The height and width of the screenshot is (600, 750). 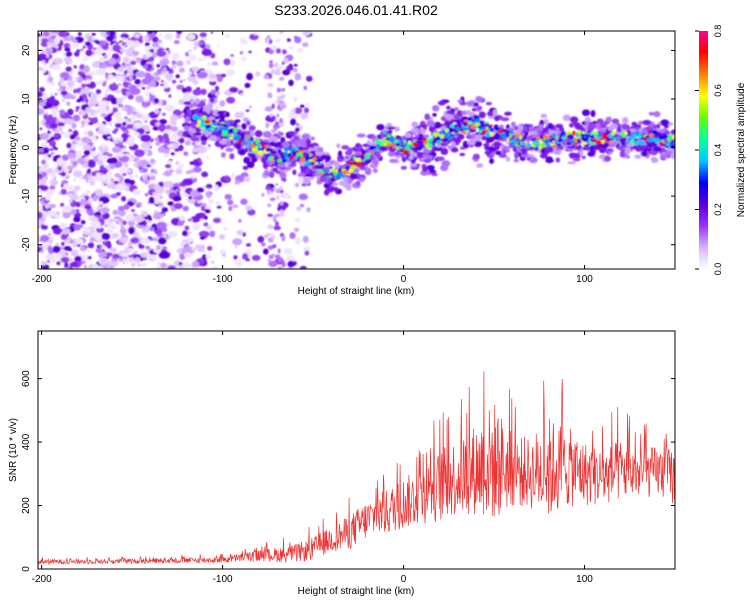 What do you see at coordinates (42, 279) in the screenshot?
I see `spectrogram-x-tick-label: -200` at bounding box center [42, 279].